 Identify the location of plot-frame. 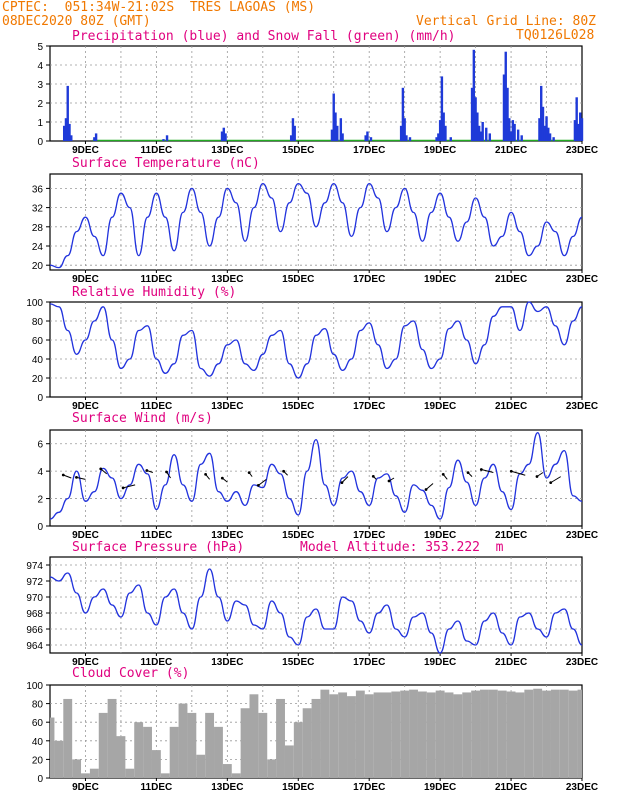
(316, 349).